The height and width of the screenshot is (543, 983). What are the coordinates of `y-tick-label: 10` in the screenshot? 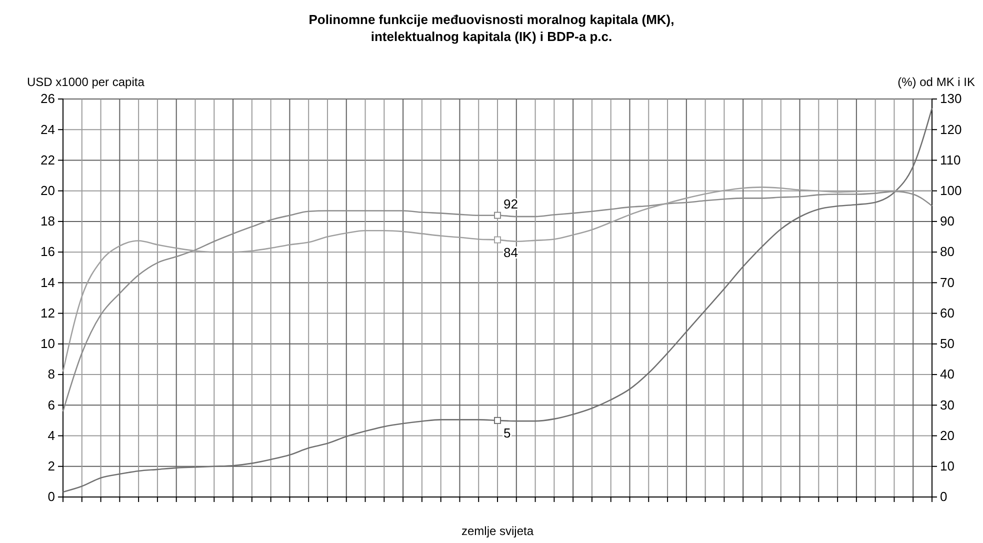 It's located at (47, 344).